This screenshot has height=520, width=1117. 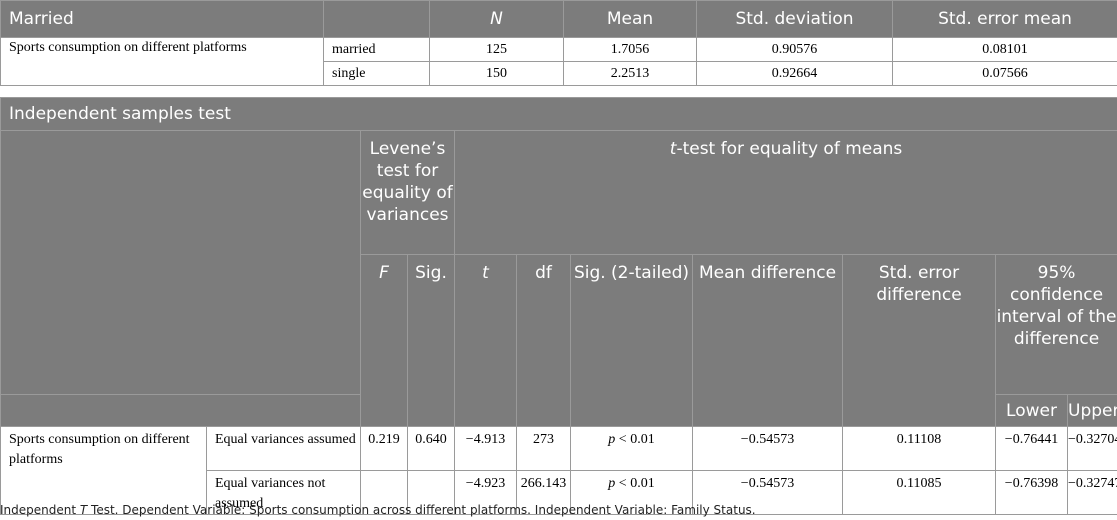 What do you see at coordinates (1031, 448) in the screenshot?
I see `cell-lower: −0.76441` at bounding box center [1031, 448].